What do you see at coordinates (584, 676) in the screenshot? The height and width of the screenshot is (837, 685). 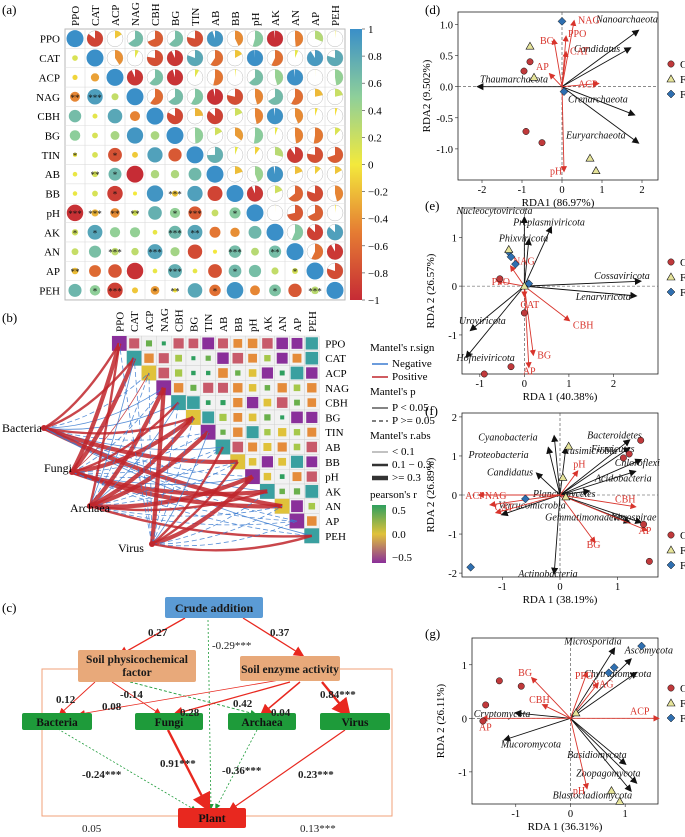 I see `env-label: PPO` at bounding box center [584, 676].